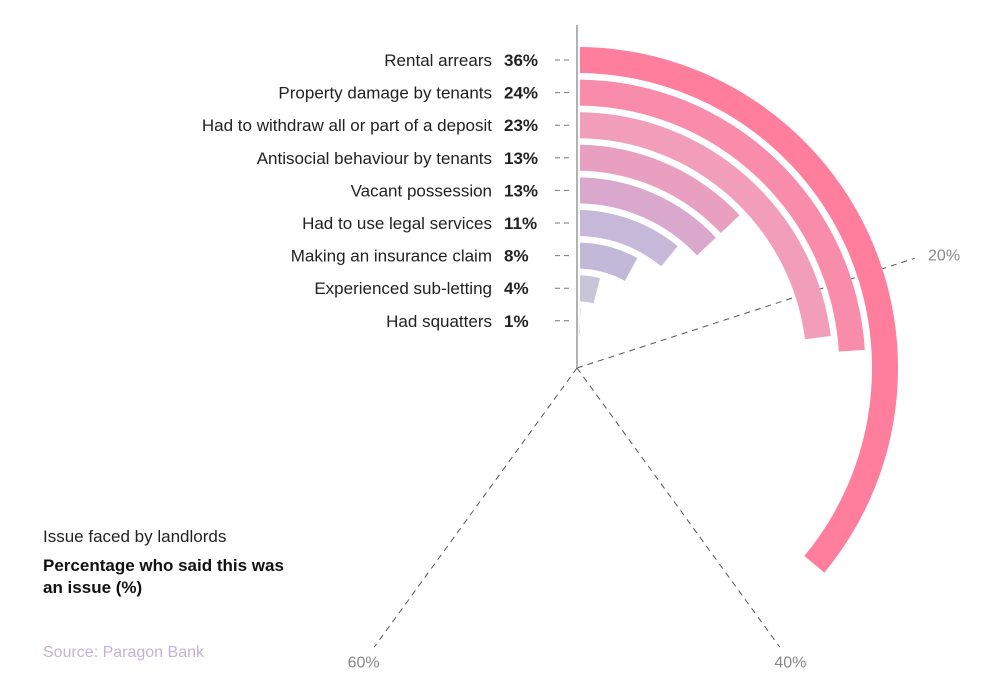  Describe the element at coordinates (403, 288) in the screenshot. I see `category-label: Experienced sub-letting` at that location.